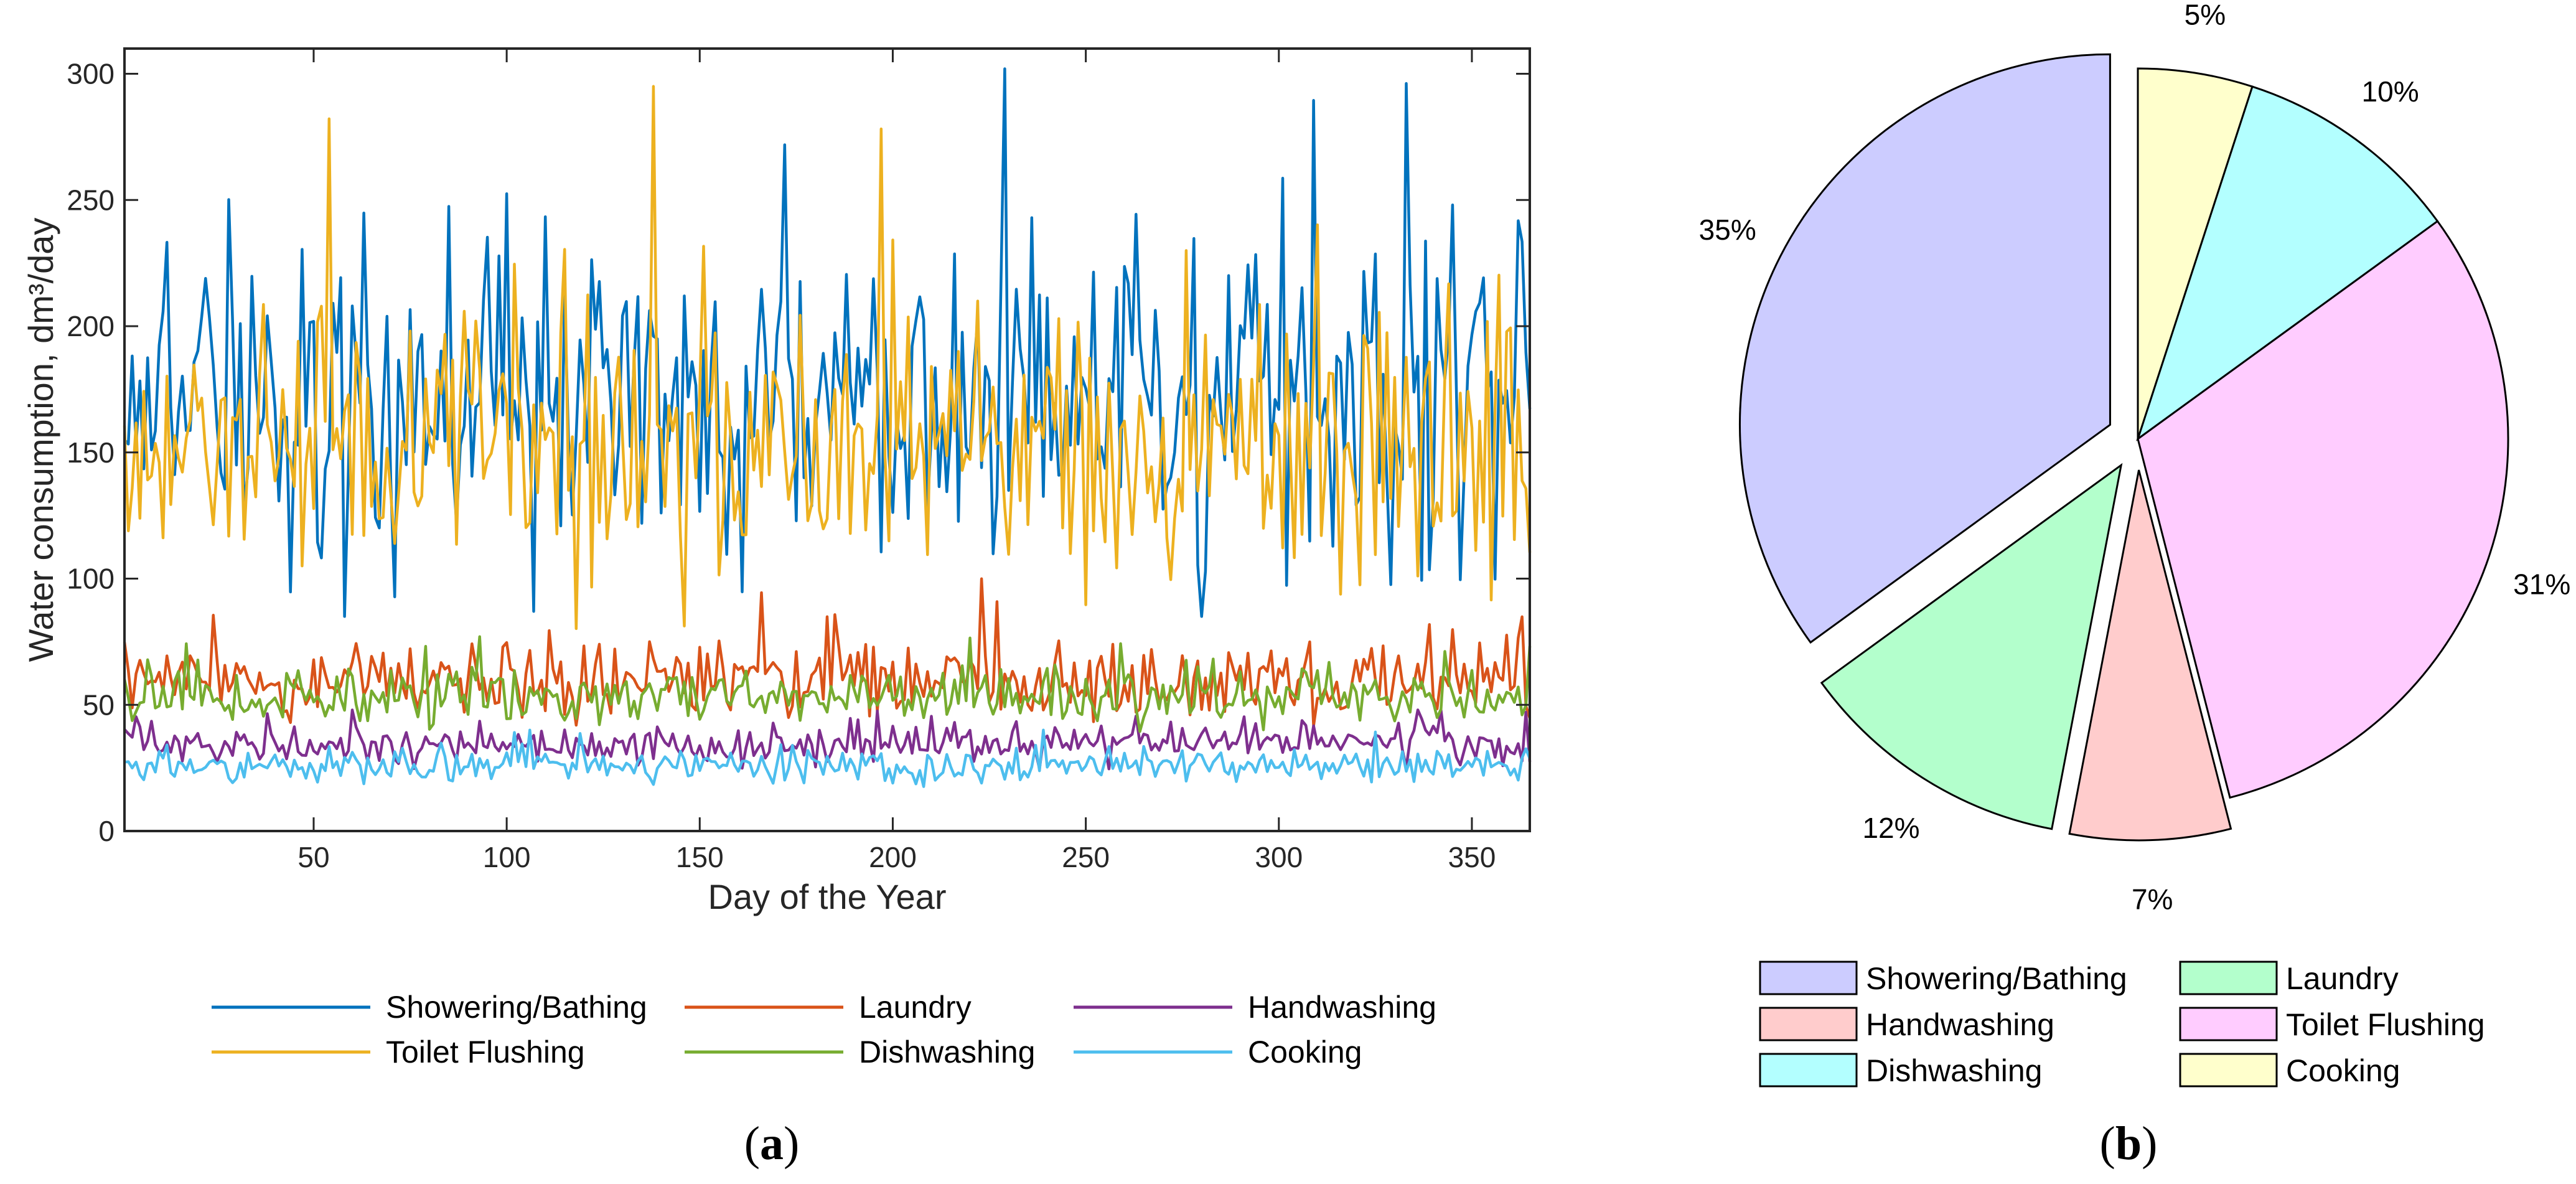 This screenshot has height=1184, width=2576. What do you see at coordinates (827, 684) in the screenshot?
I see `series-line-dishwashing` at bounding box center [827, 684].